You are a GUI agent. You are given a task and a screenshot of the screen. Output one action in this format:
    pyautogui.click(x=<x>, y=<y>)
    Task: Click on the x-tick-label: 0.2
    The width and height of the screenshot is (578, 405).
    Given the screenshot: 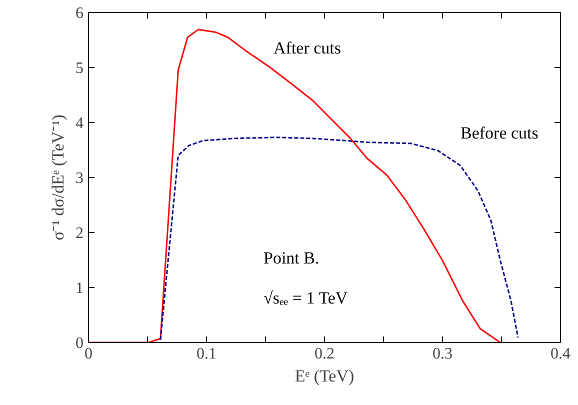 What is the action you would take?
    pyautogui.click(x=324, y=354)
    